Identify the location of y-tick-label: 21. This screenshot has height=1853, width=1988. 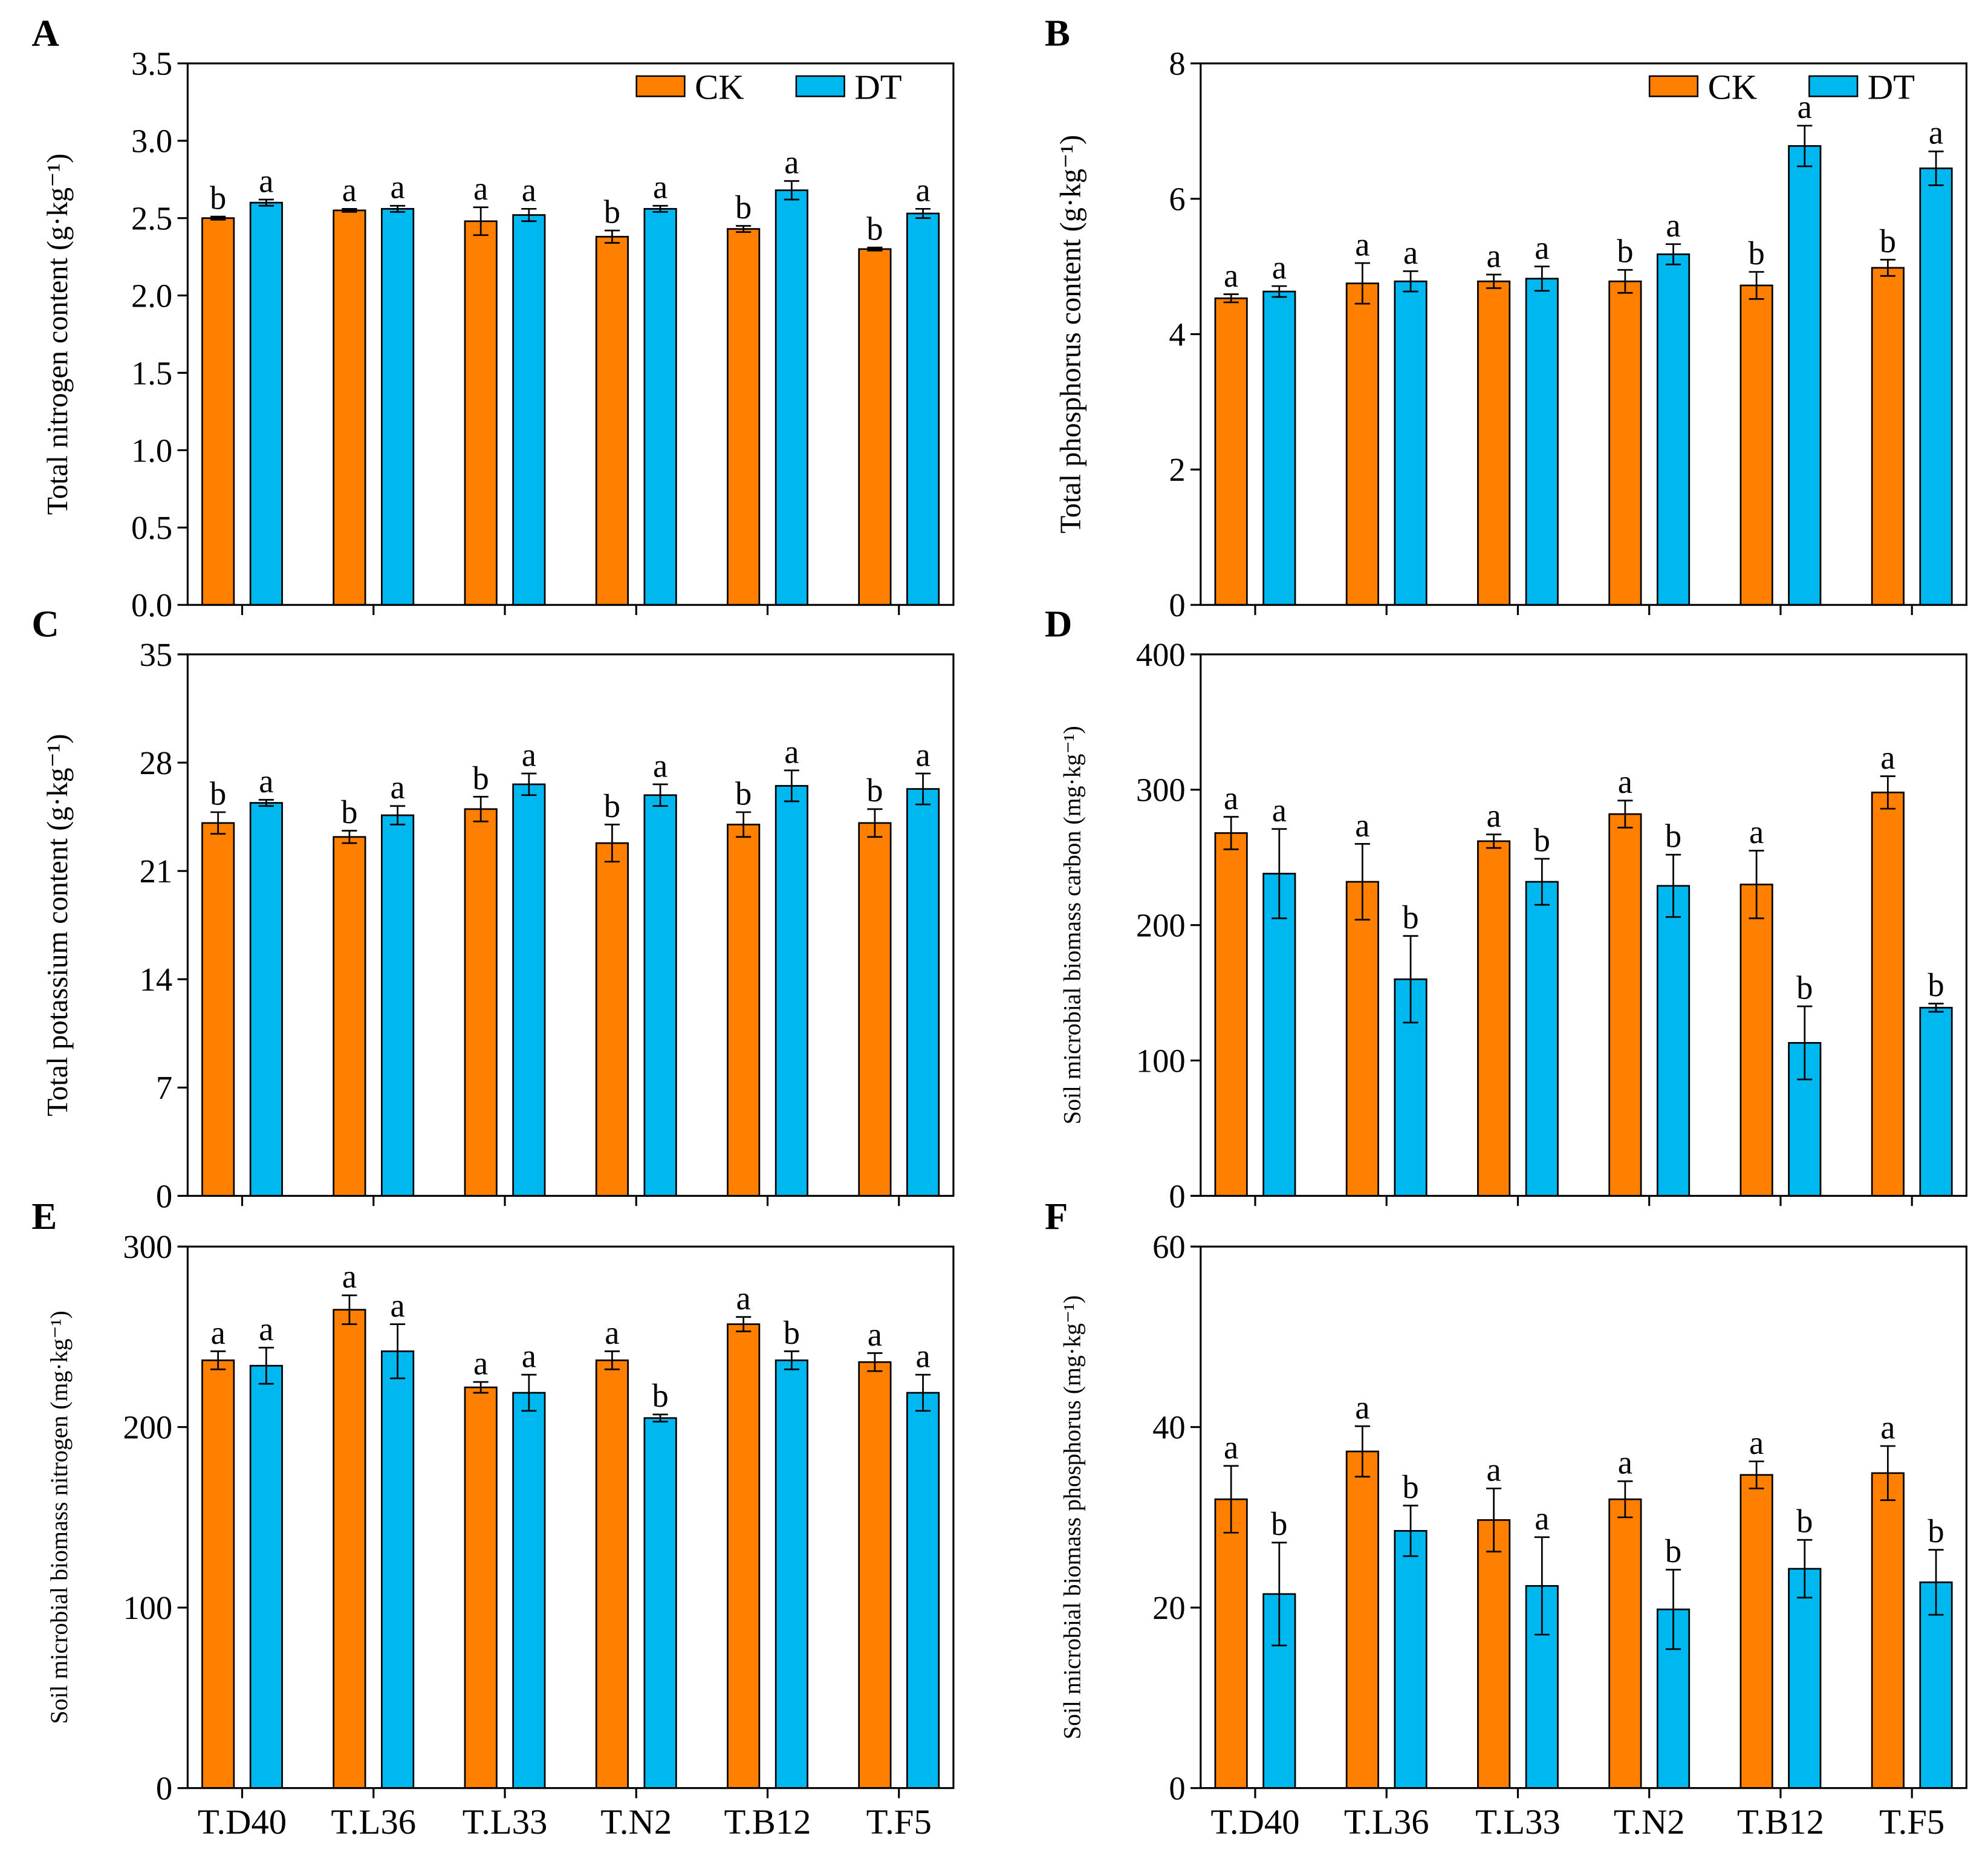
(156, 872).